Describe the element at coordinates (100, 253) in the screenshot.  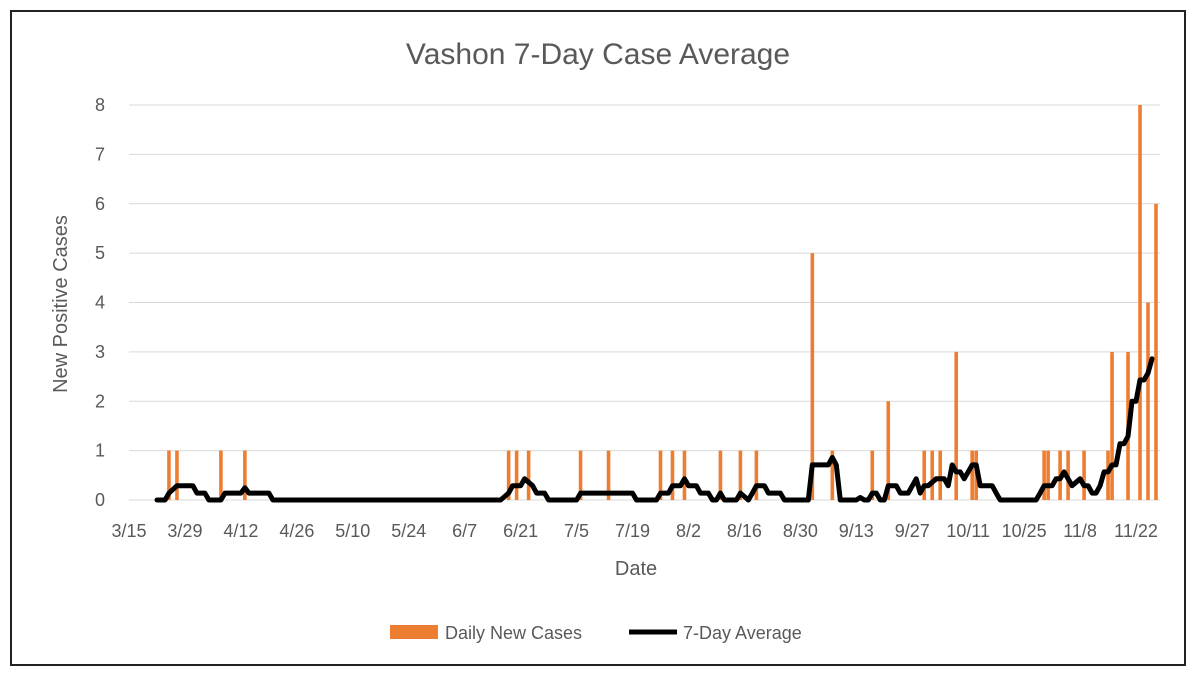
I see `y-tick-label-5: 5` at that location.